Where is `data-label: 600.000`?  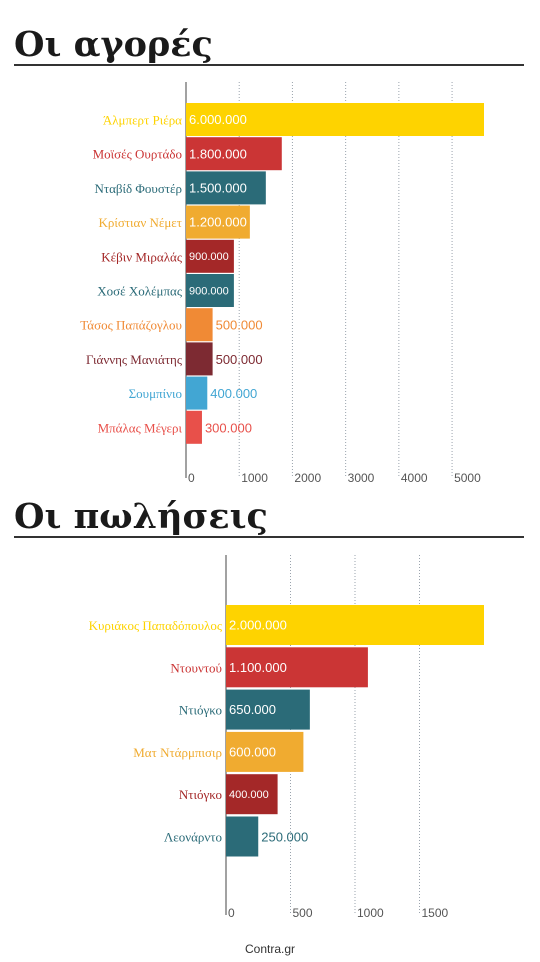
data-label: 600.000 is located at coordinates (252, 751).